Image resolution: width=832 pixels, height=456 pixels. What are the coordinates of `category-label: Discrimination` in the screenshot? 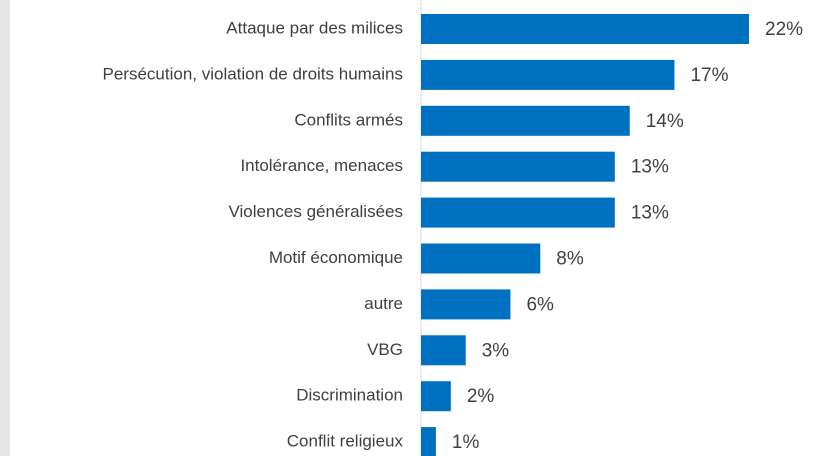 It's located at (349, 395).